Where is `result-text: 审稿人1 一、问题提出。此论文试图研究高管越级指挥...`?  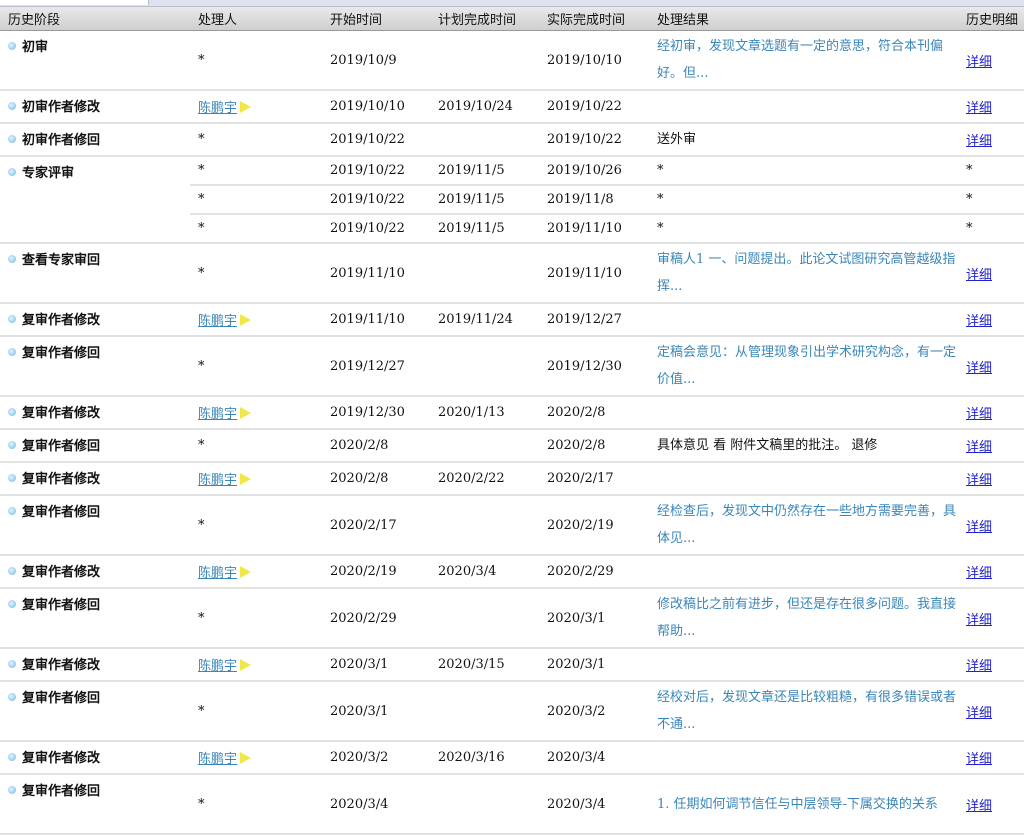
result-text: 审稿人1 一、问题提出。此论文试图研究高管越级指挥... is located at coordinates (806, 273).